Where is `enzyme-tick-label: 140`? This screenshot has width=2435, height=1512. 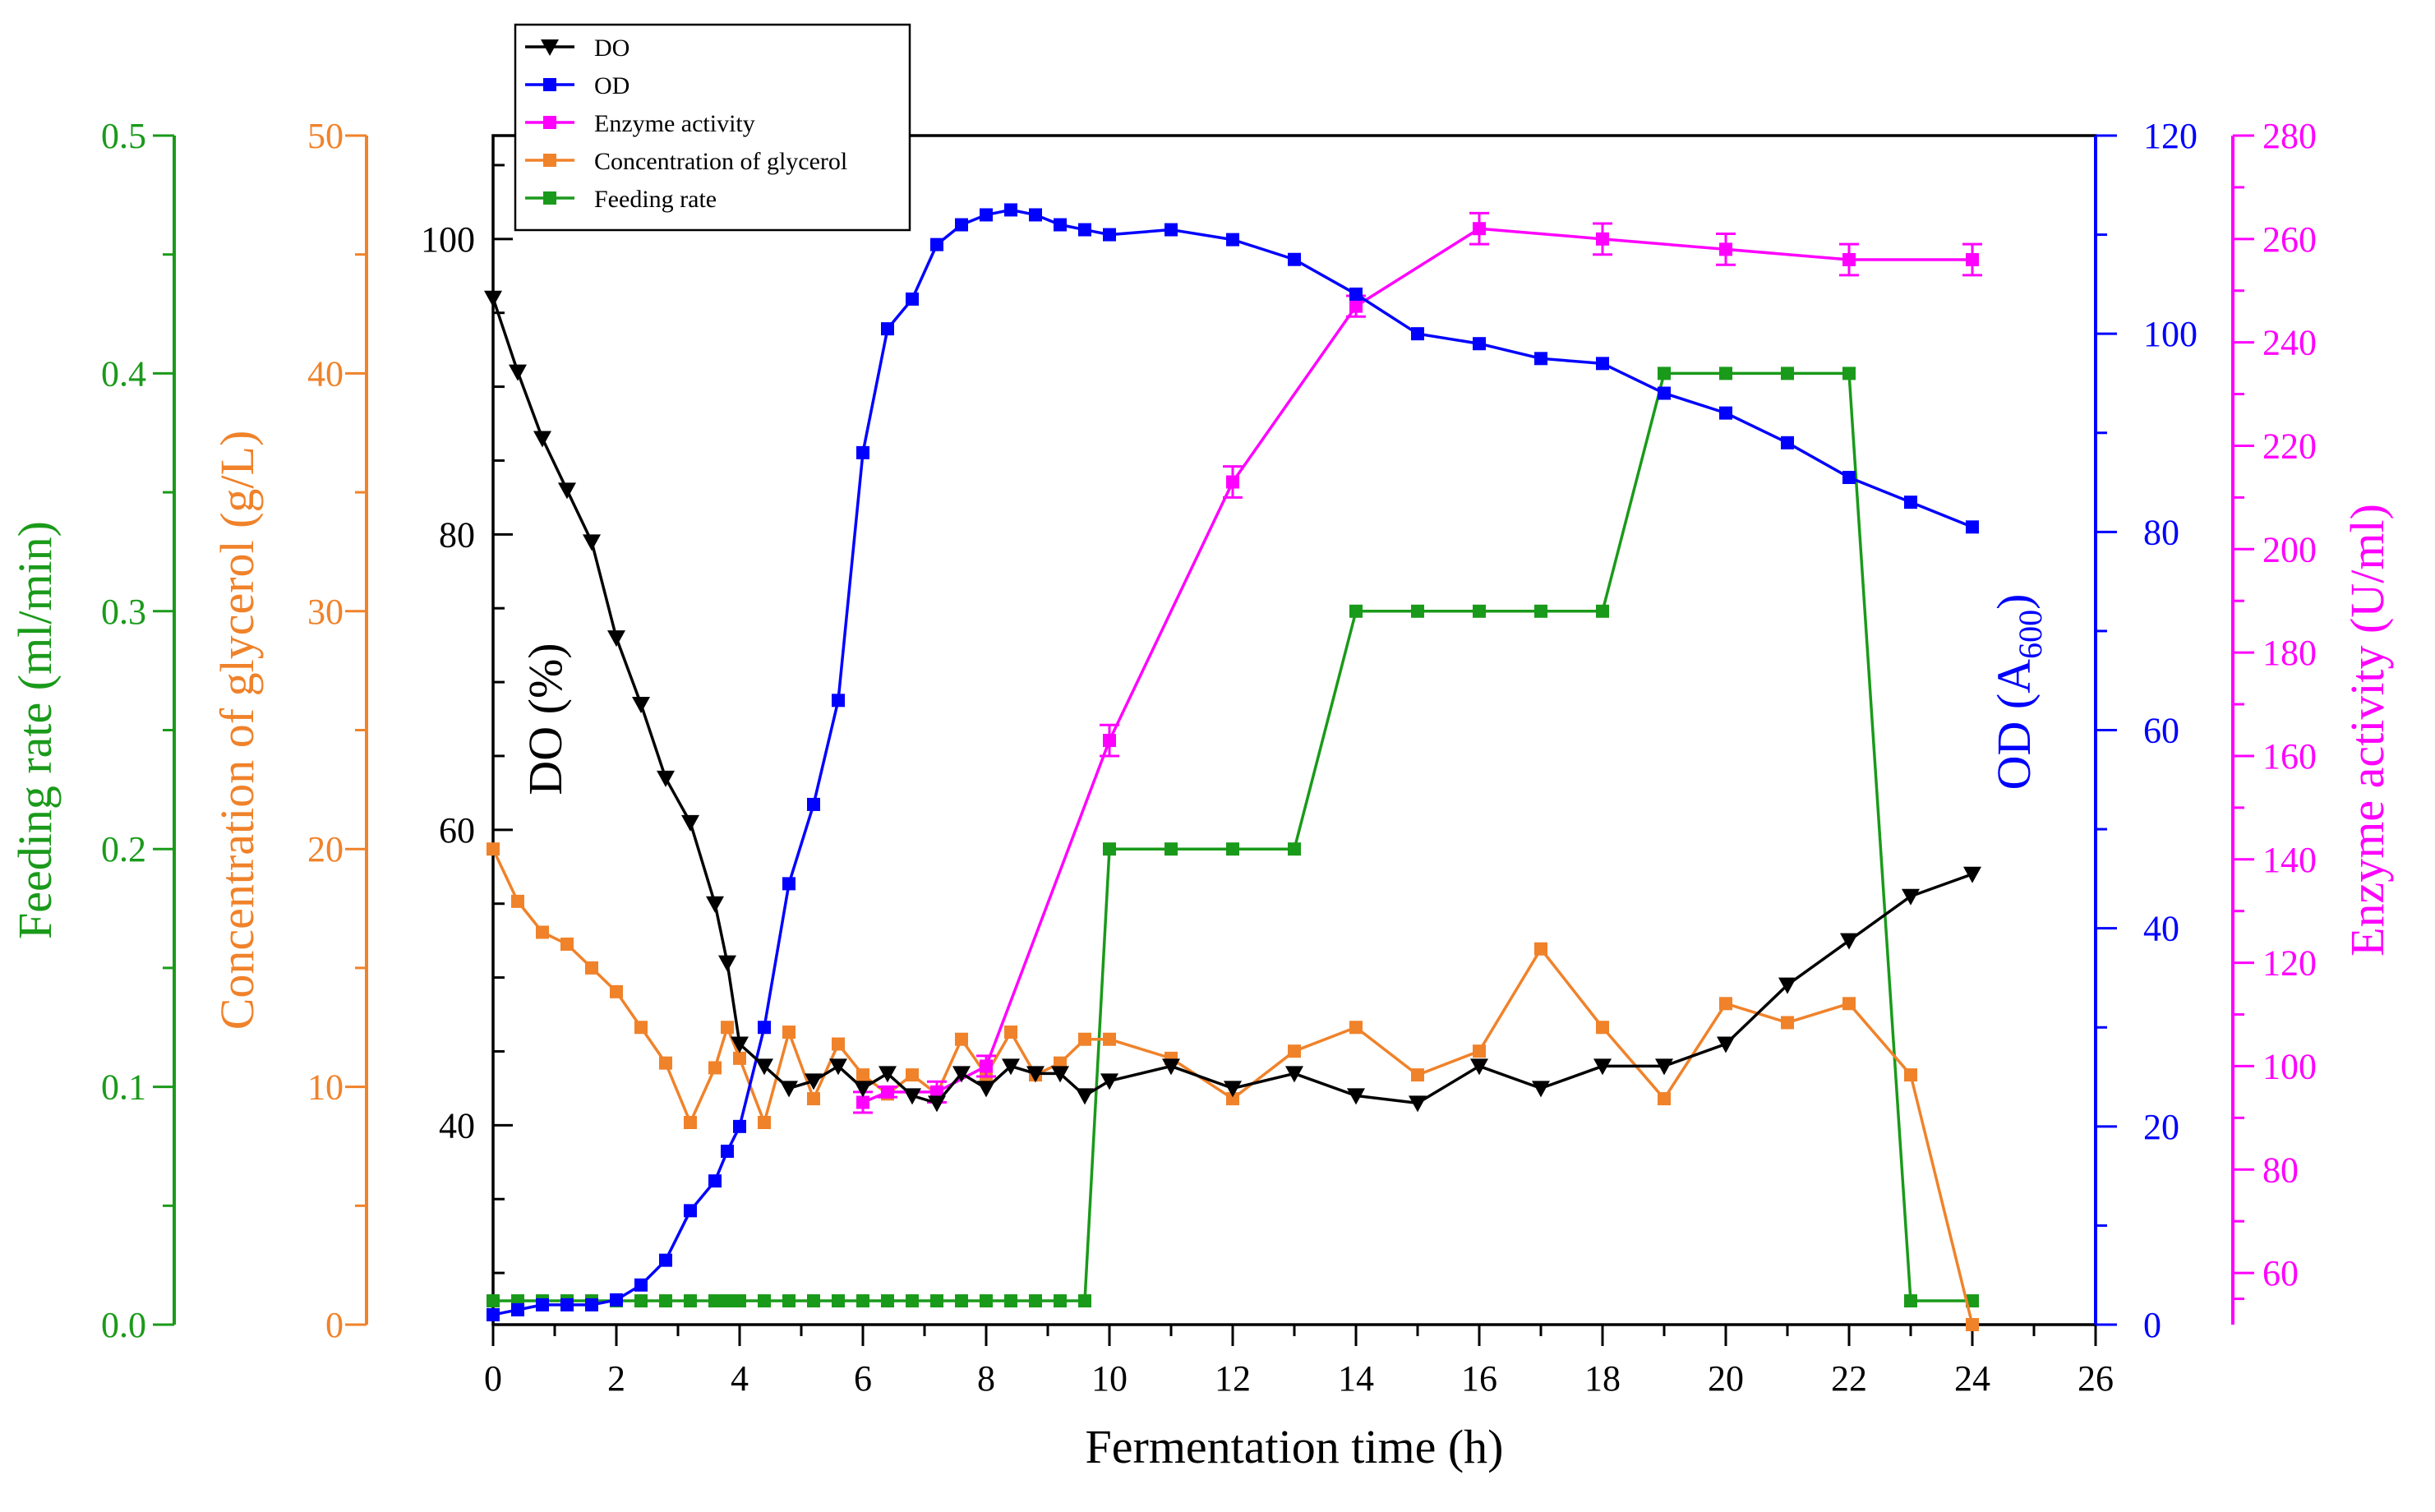
enzyme-tick-label: 140 is located at coordinates (2289, 860).